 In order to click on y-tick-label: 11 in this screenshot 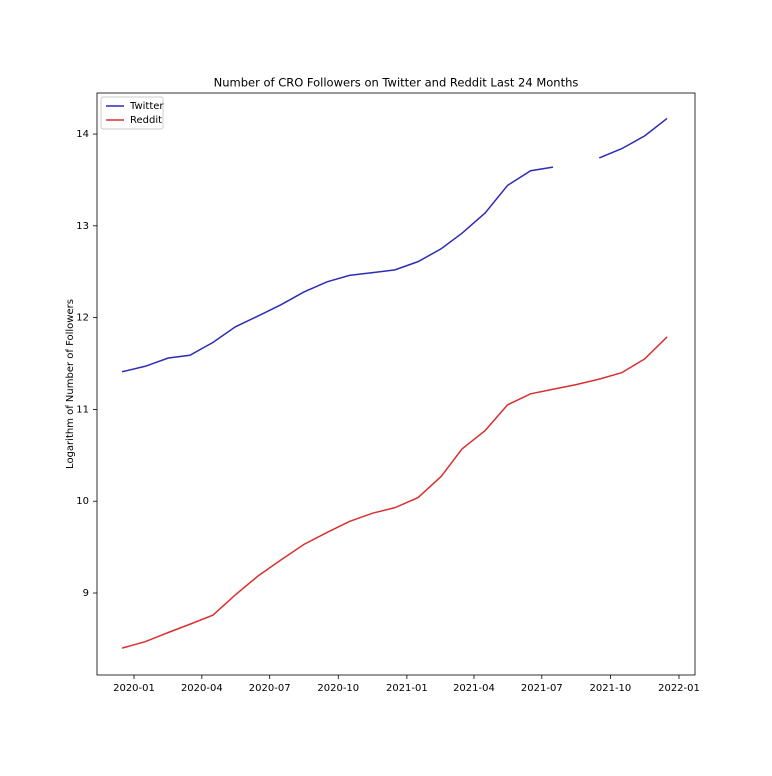, I will do `click(82, 409)`.